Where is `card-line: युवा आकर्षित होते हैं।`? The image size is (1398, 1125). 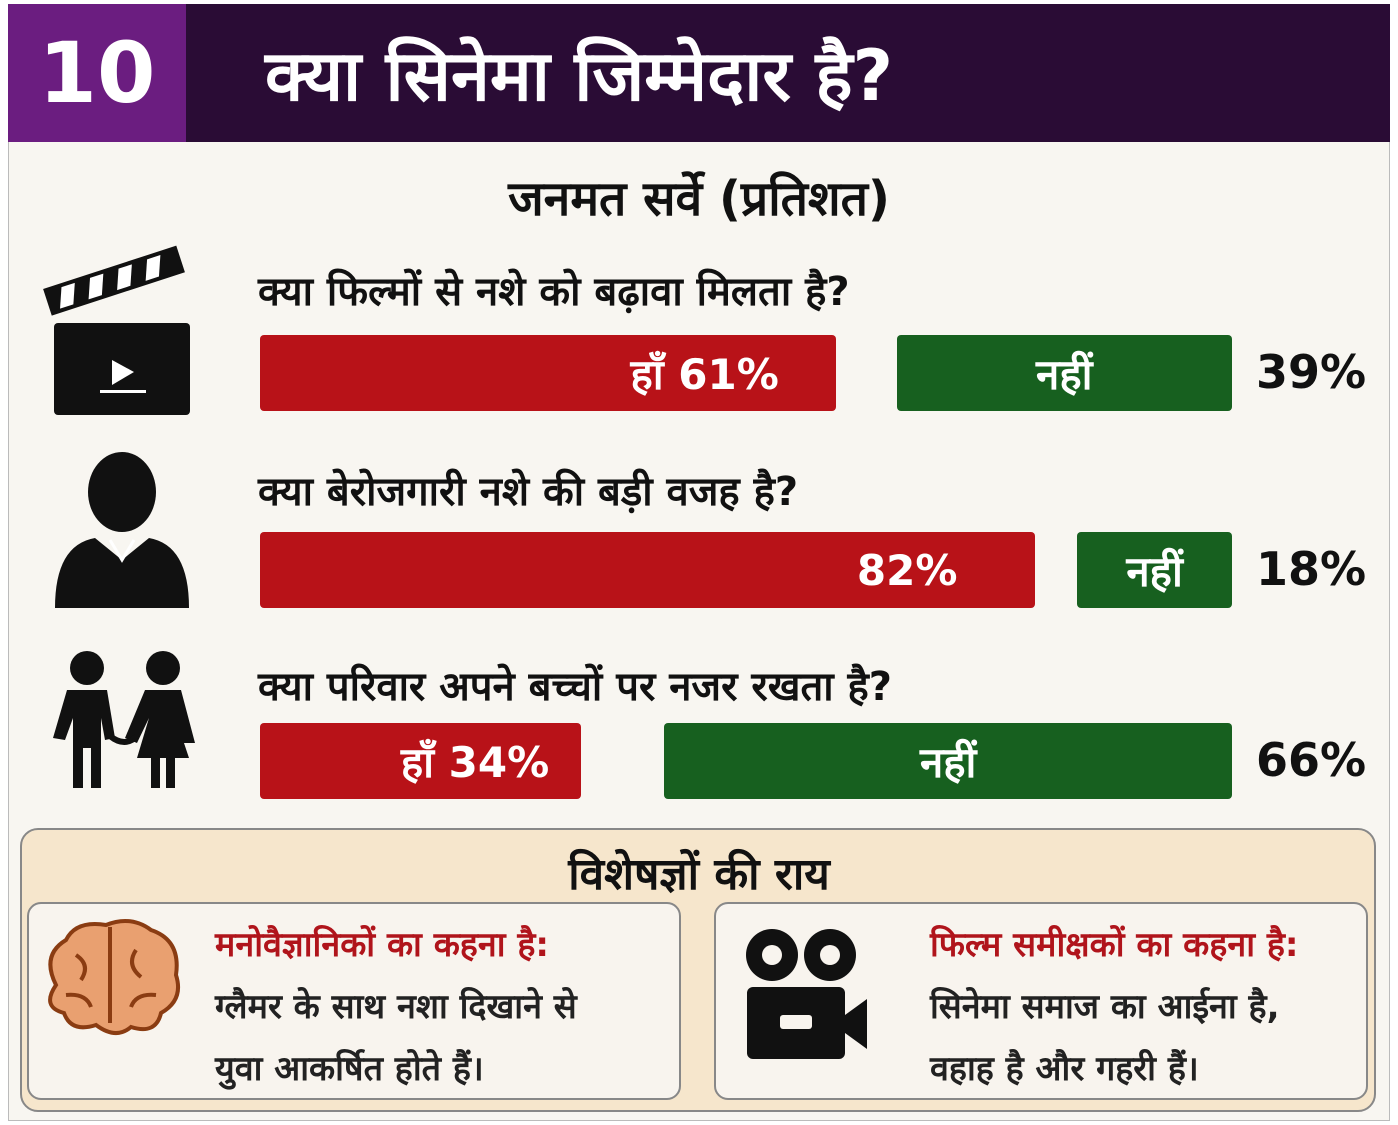 card-line: युवा आकर्षित होते हैं। is located at coordinates (349, 1069).